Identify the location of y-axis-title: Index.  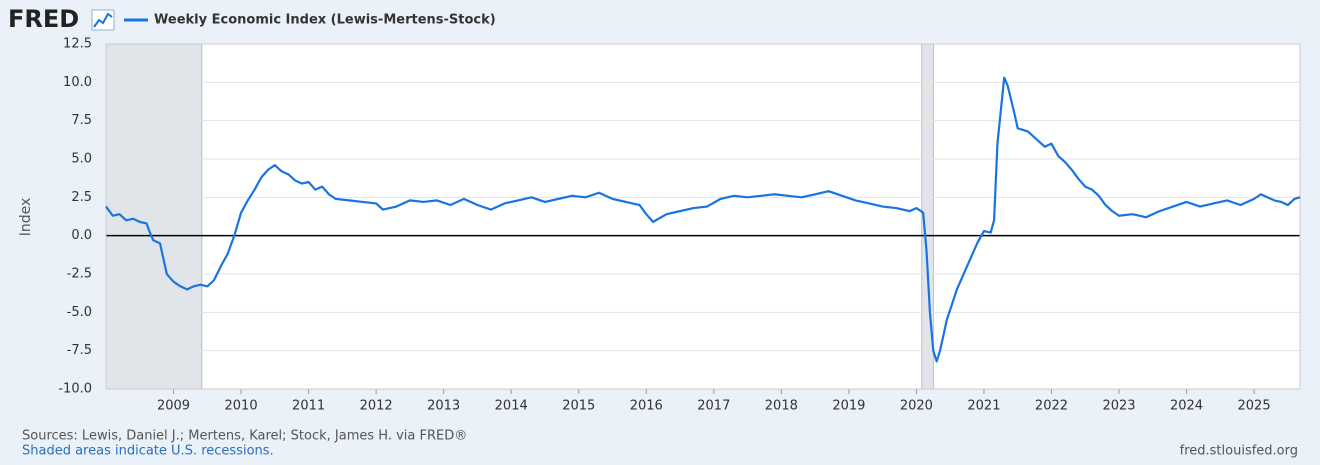
(26, 217).